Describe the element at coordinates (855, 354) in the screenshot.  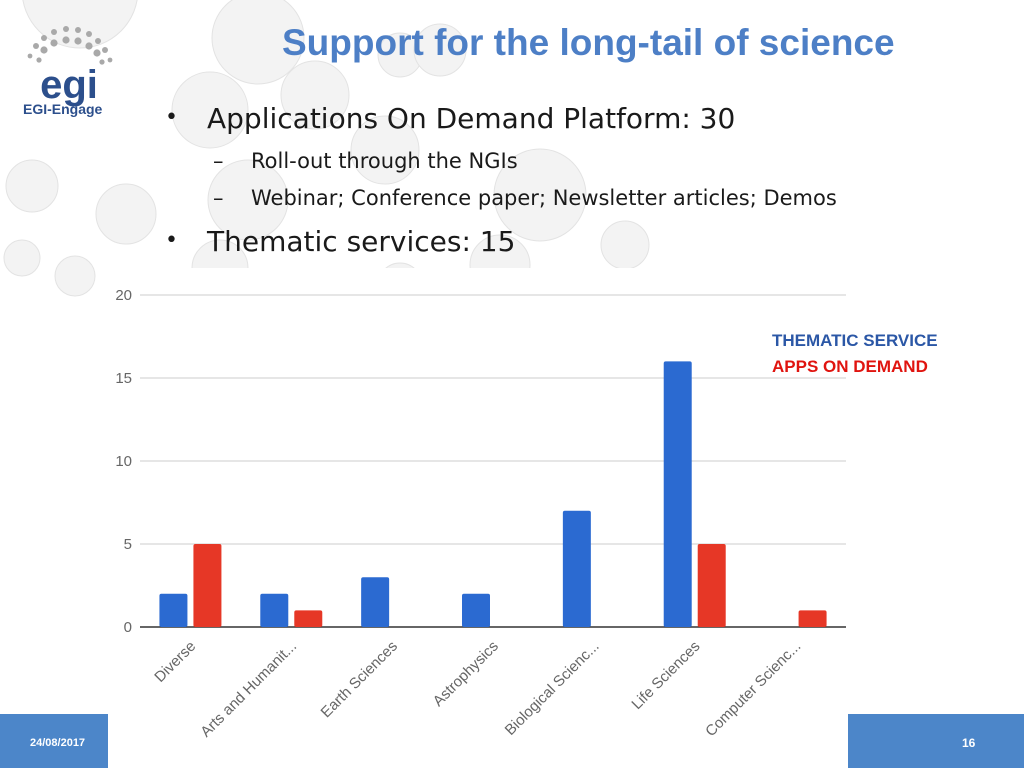
I see `chart-legend: THEMATIC SERVICE APPS ON DEMAND` at that location.